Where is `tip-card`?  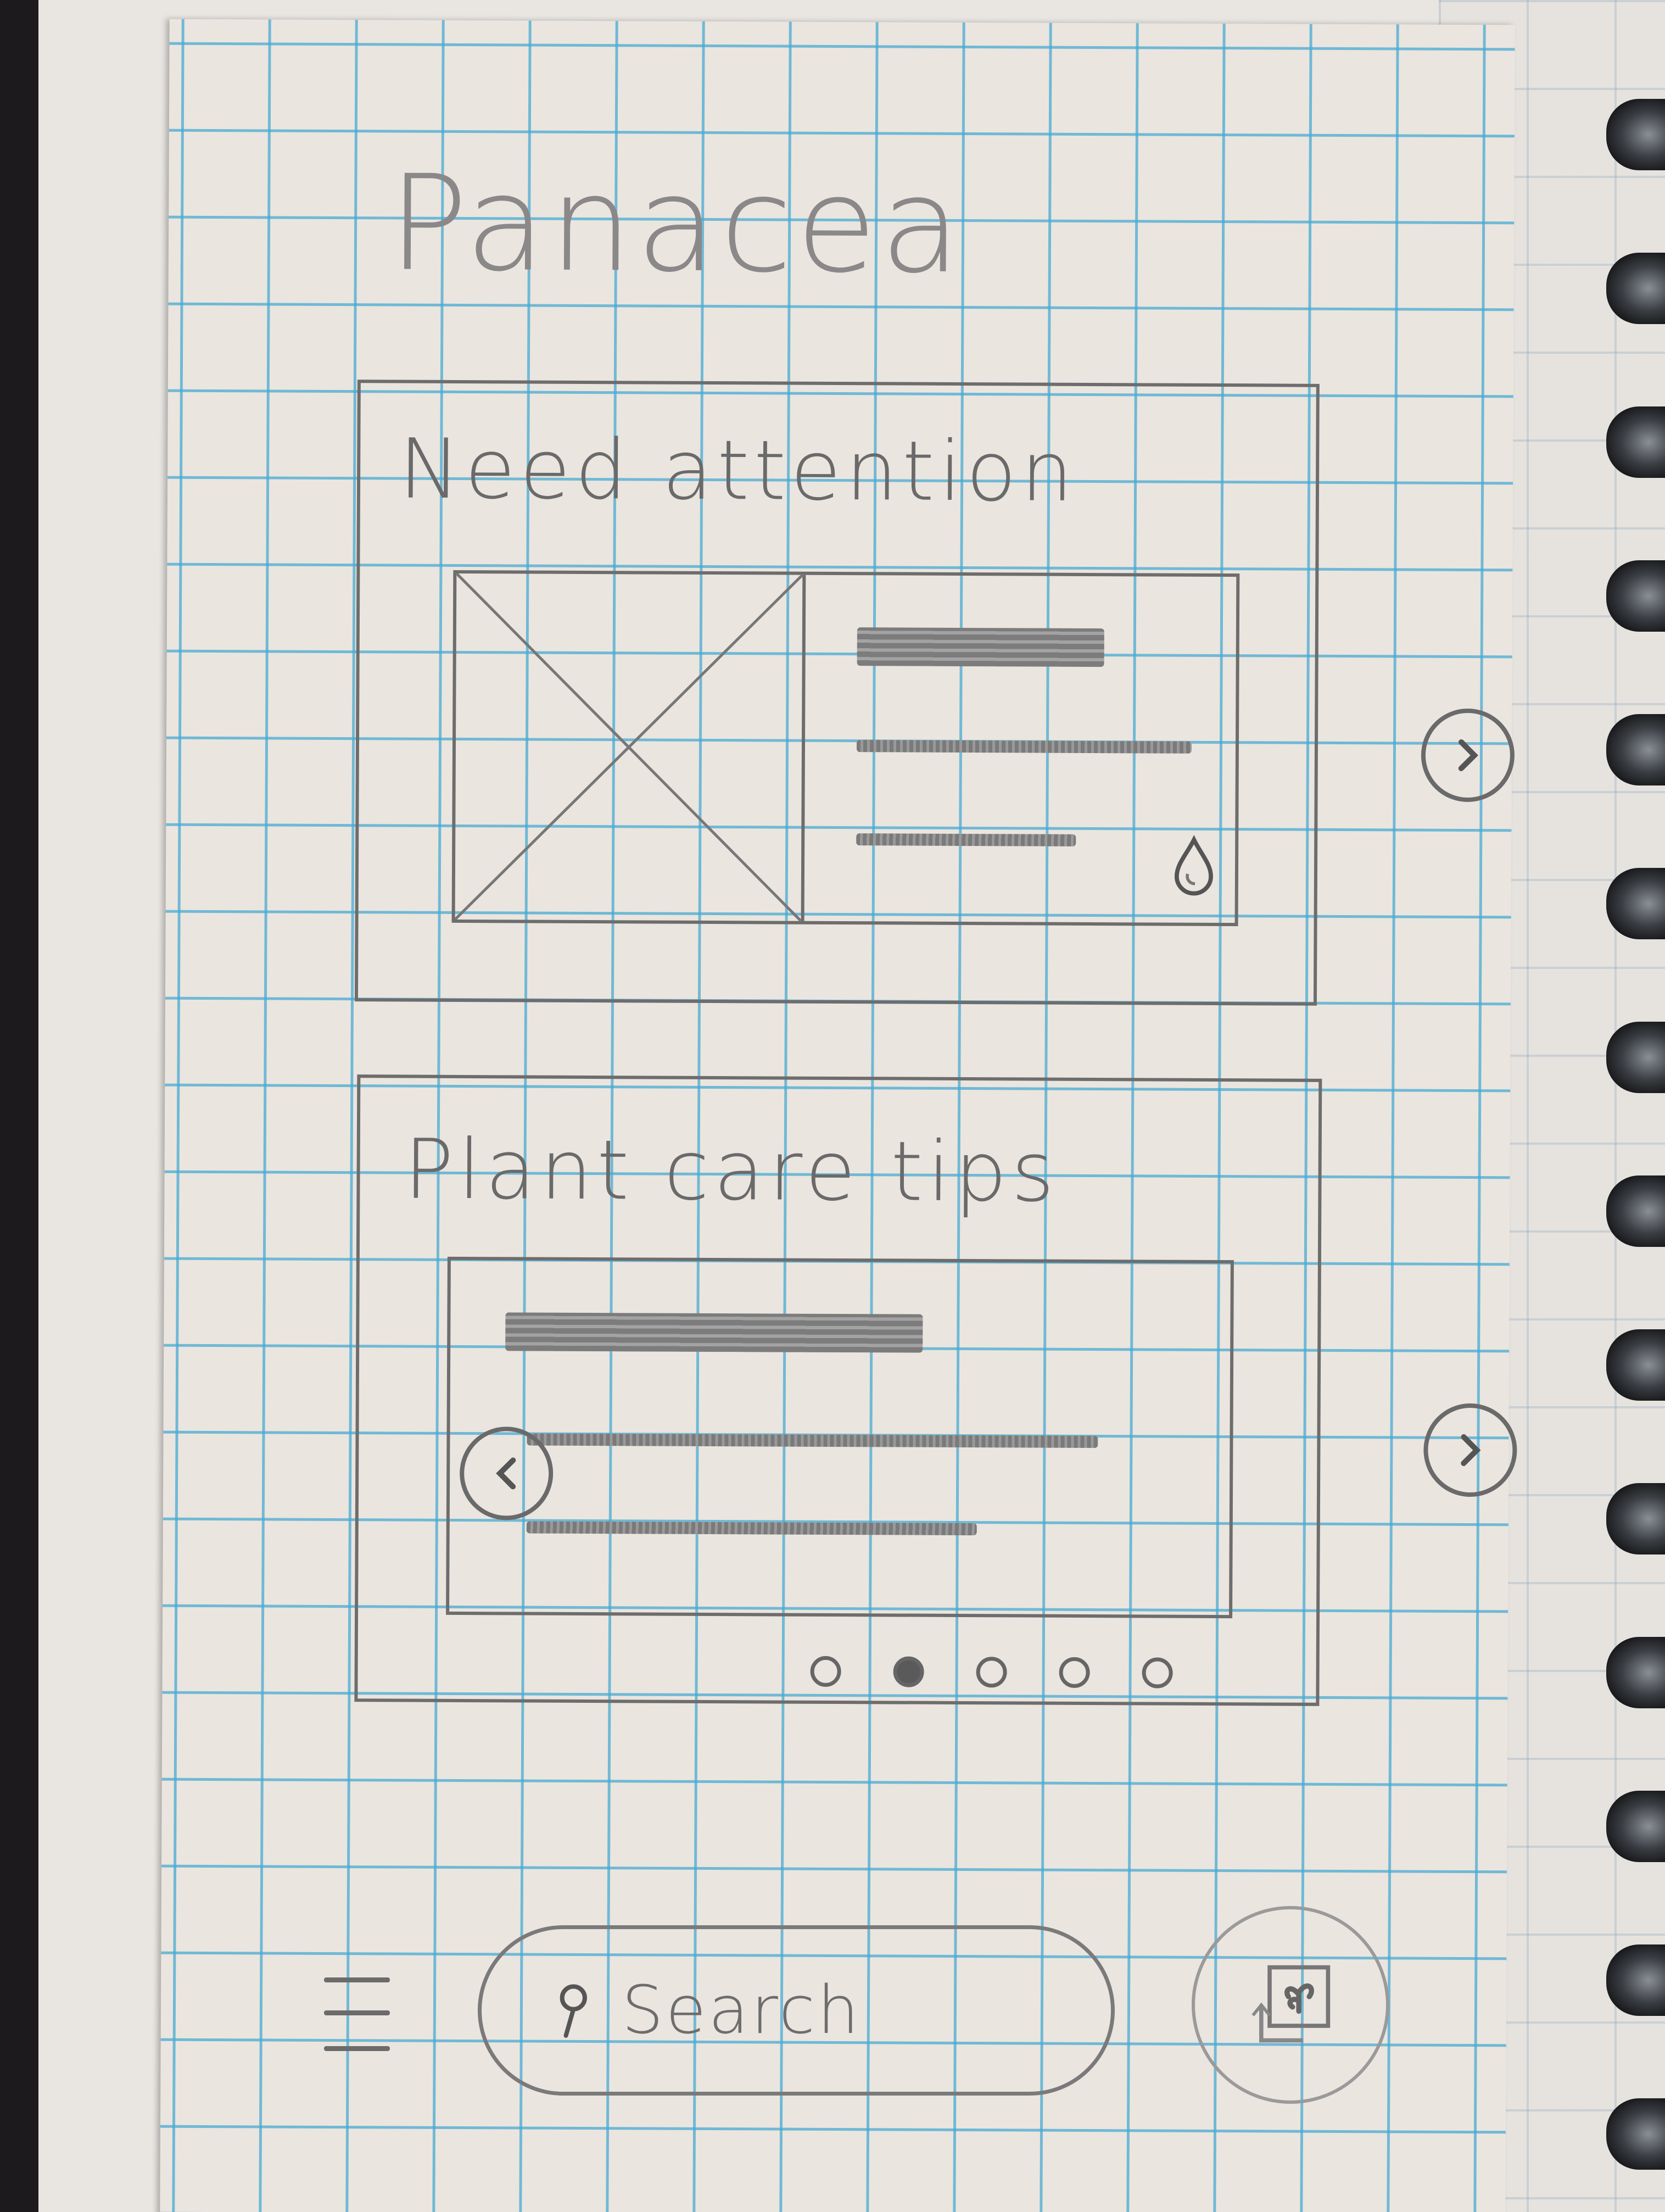 tip-card is located at coordinates (840, 1437).